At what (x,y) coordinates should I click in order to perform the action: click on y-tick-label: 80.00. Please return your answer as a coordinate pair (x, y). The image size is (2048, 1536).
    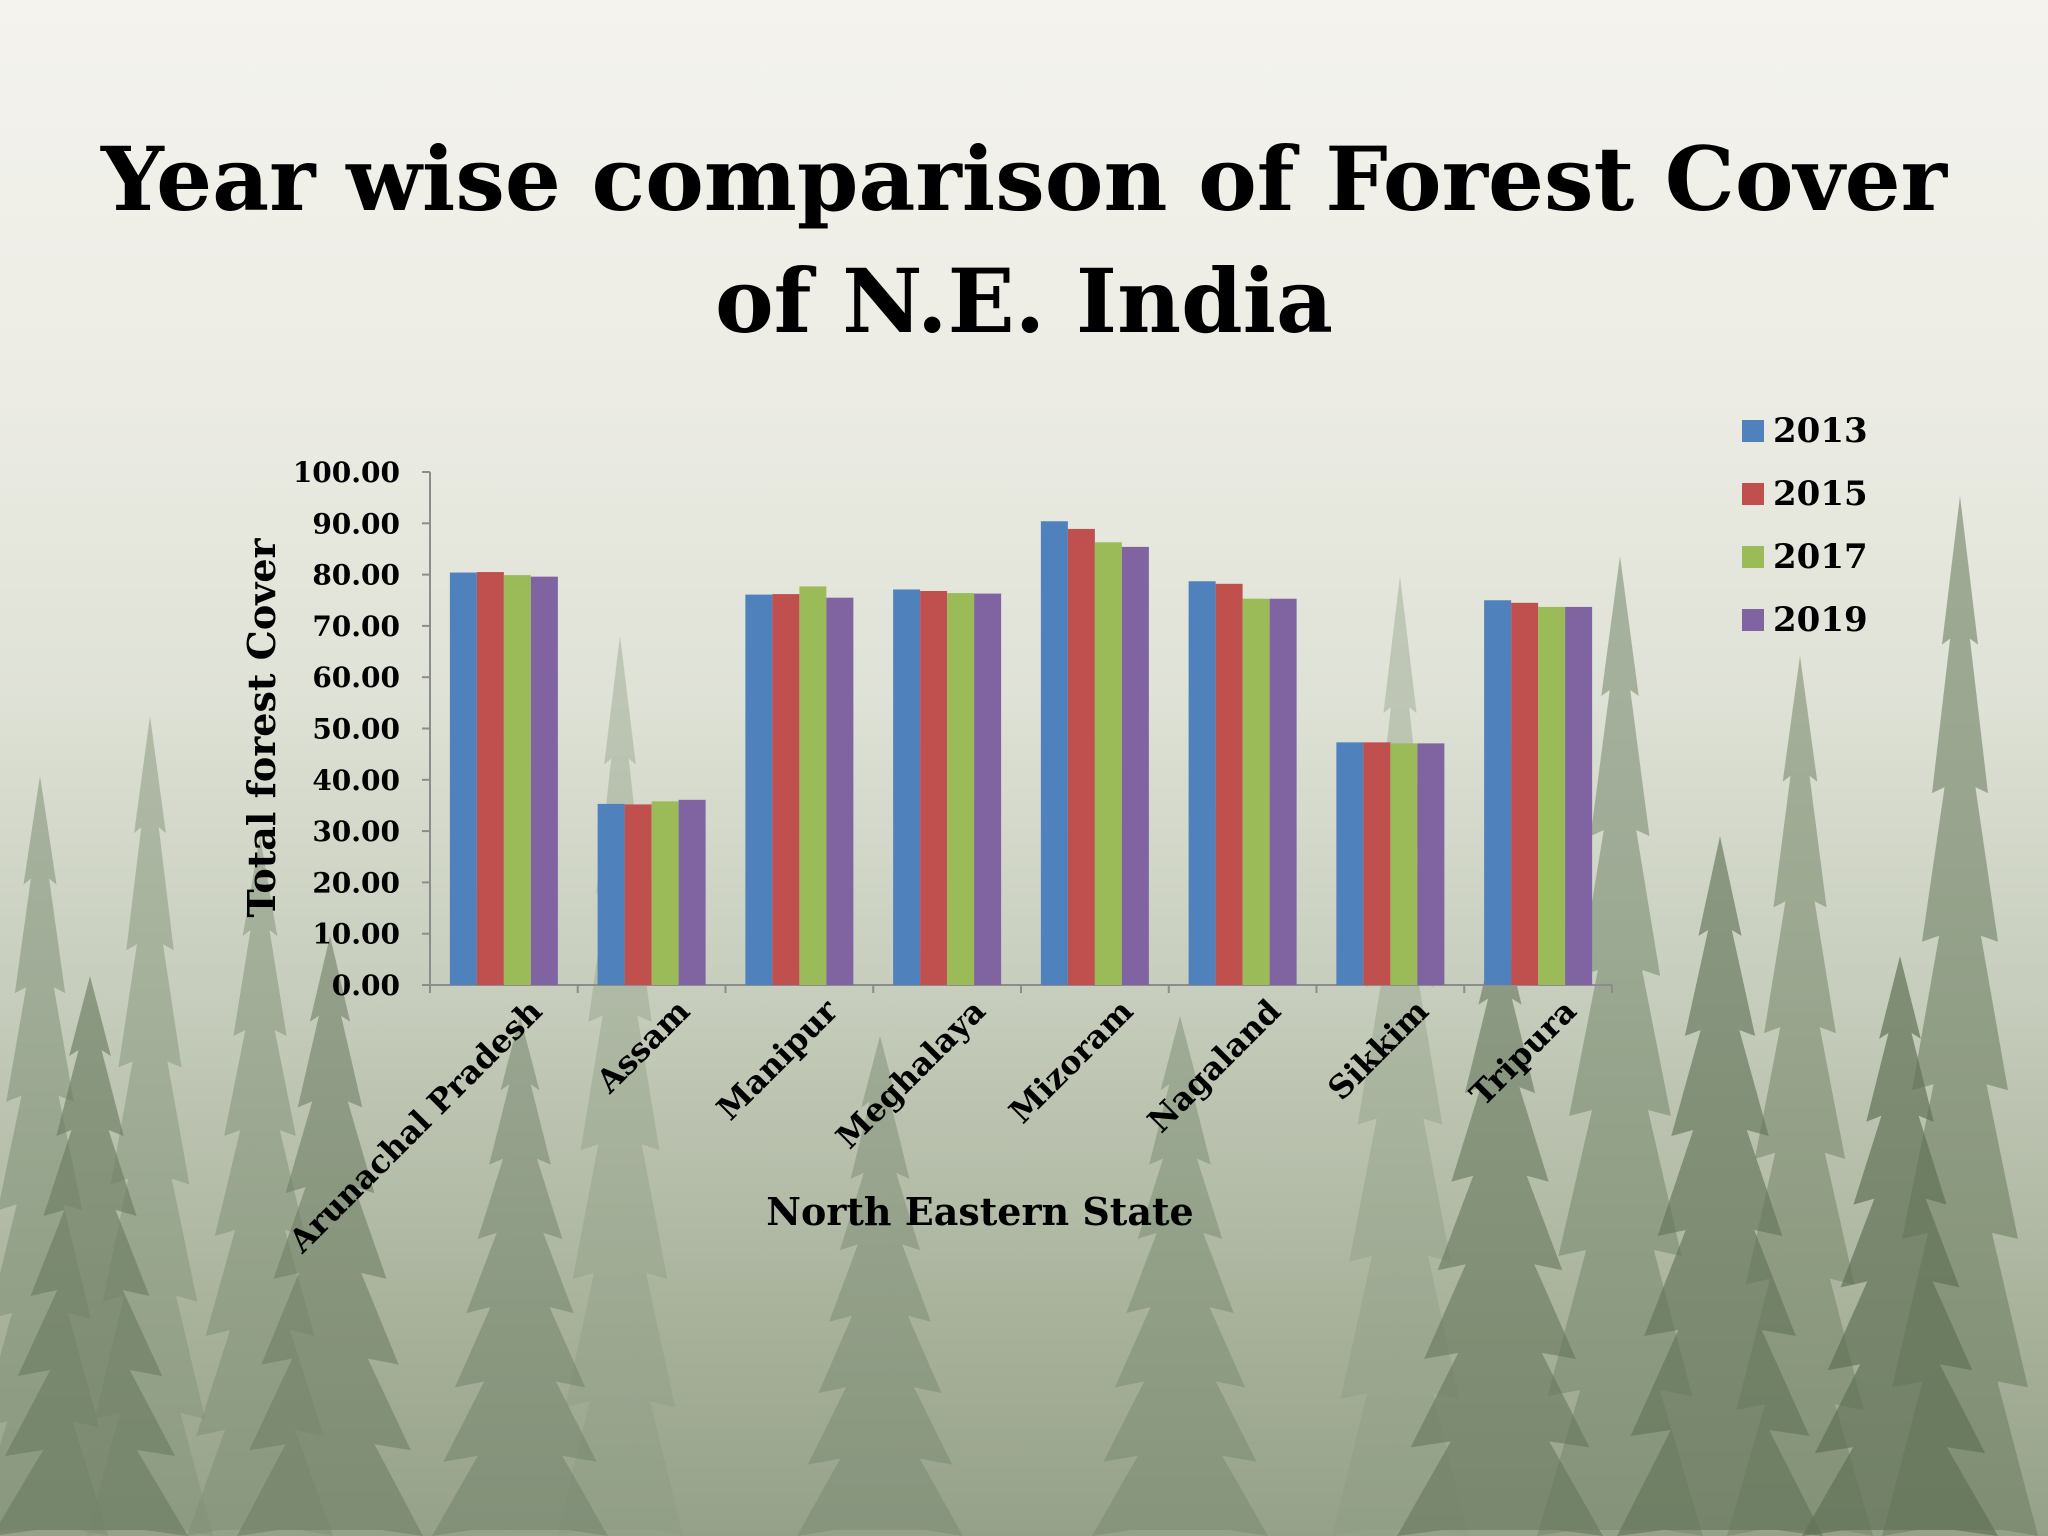
    Looking at the image, I should click on (356, 575).